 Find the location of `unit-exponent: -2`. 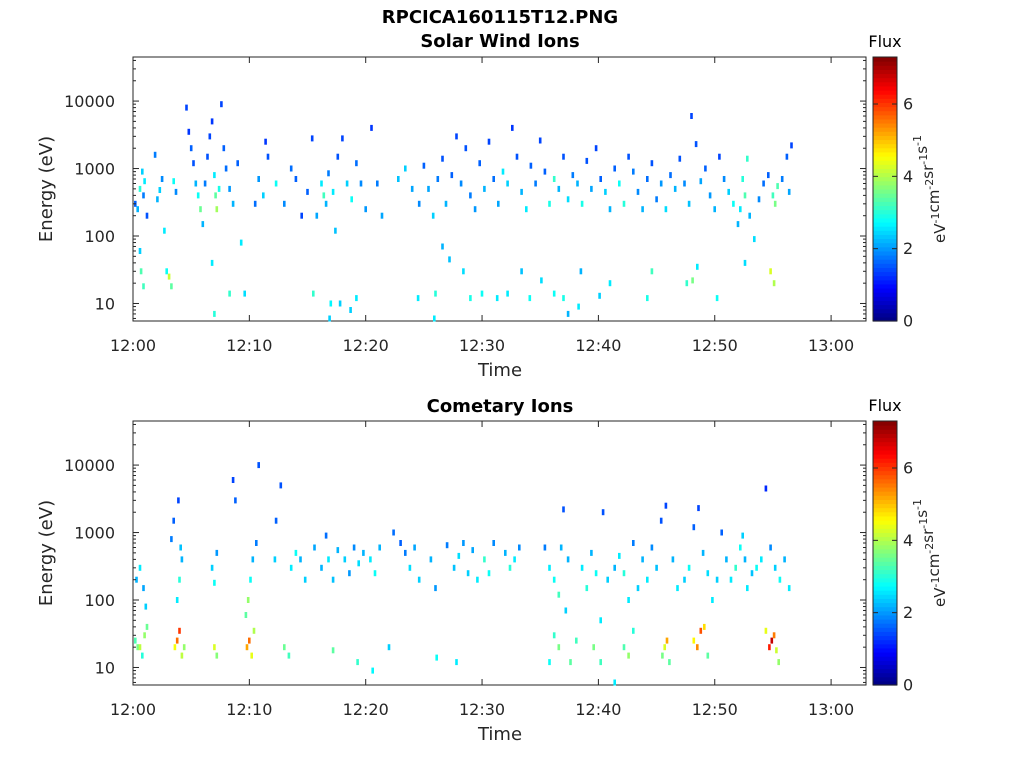

unit-exponent: -2 is located at coordinates (929, 548).